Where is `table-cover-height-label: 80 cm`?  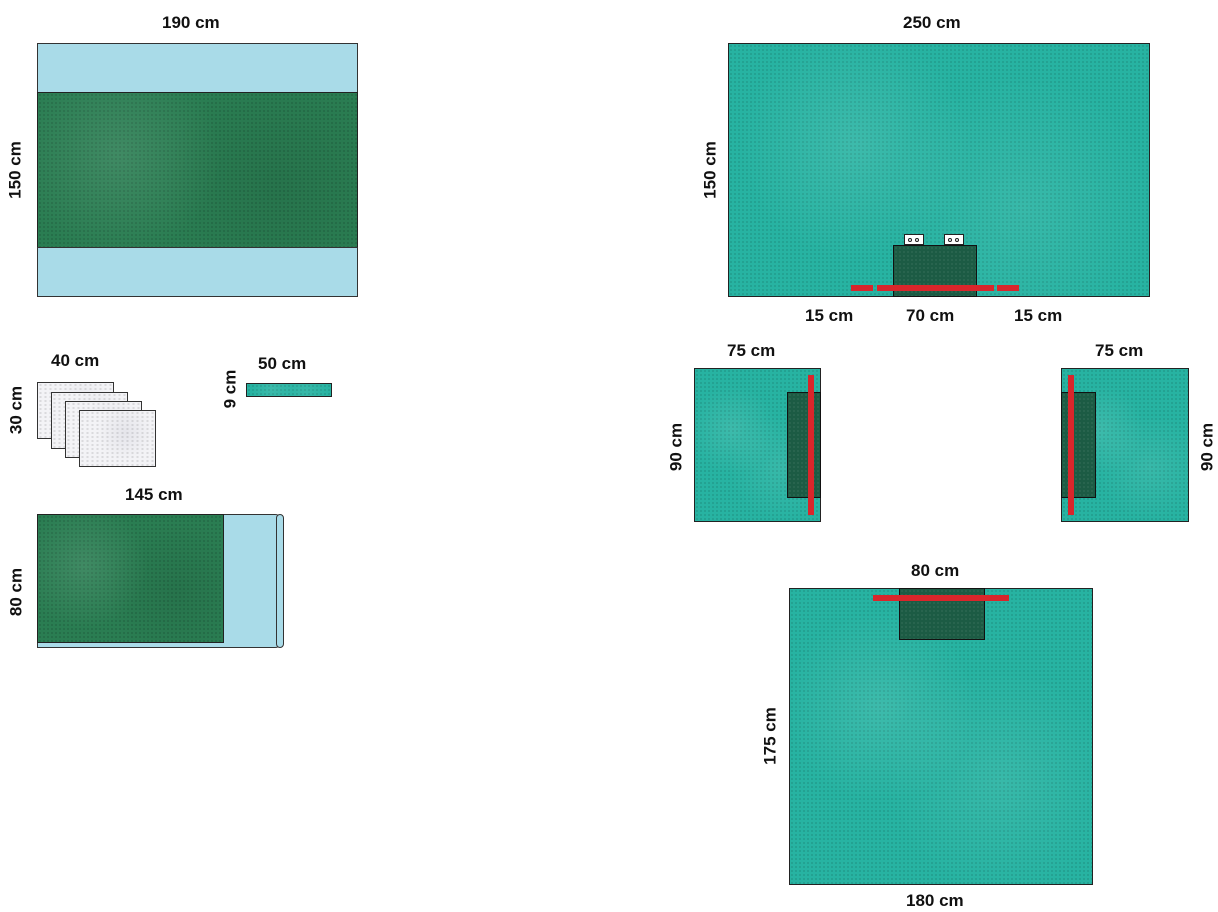
table-cover-height-label: 80 cm is located at coordinates (16, 592).